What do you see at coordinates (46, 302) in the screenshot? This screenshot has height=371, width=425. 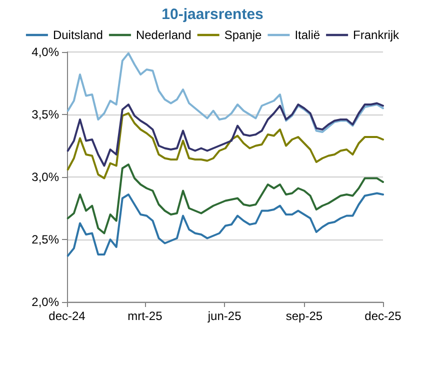 I see `y-tick-label: 2,0%` at bounding box center [46, 302].